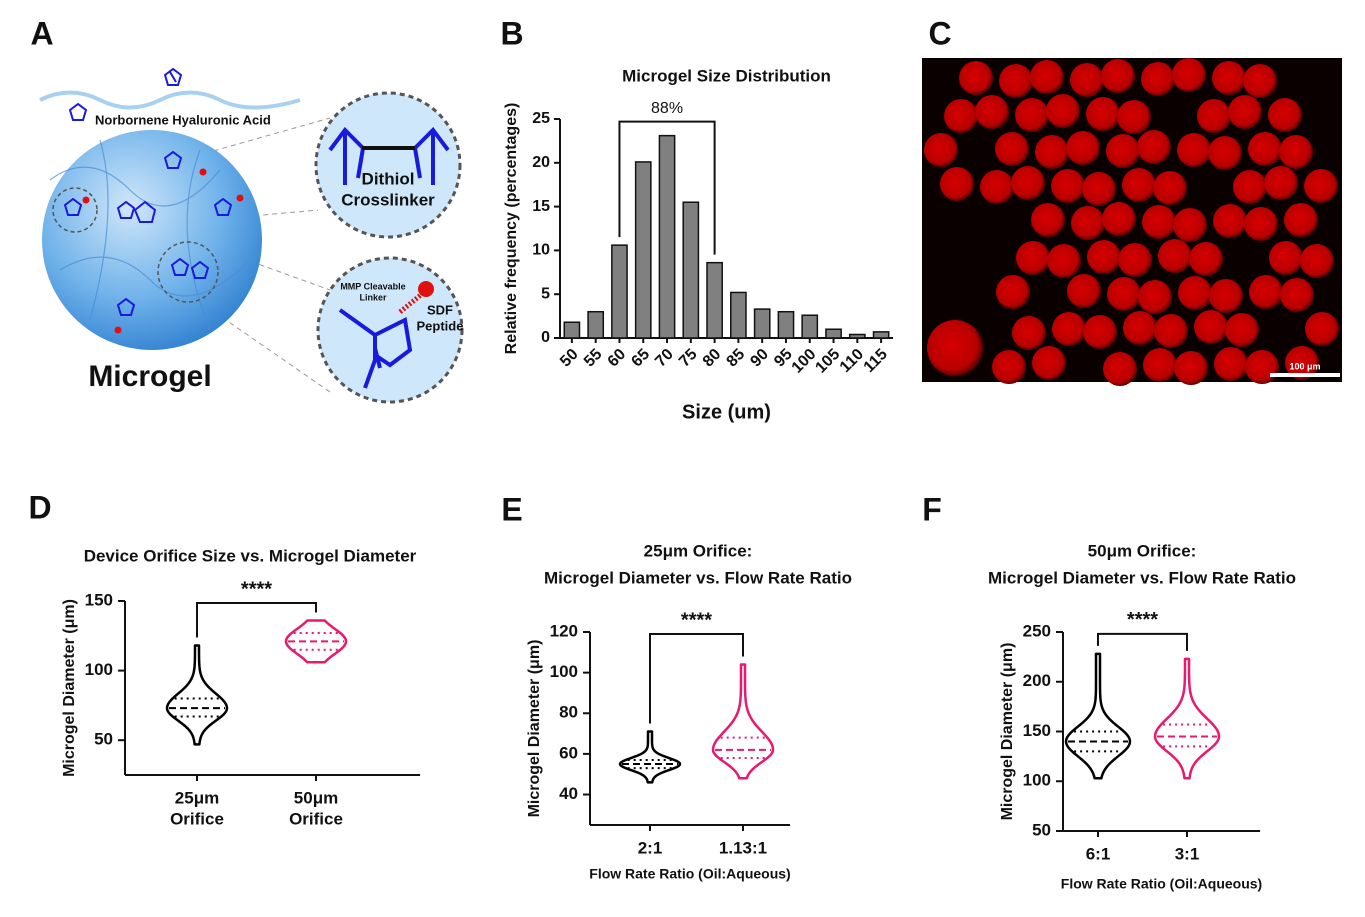 This screenshot has height=917, width=1365. I want to click on x-tick-label: 50μm, so click(316, 797).